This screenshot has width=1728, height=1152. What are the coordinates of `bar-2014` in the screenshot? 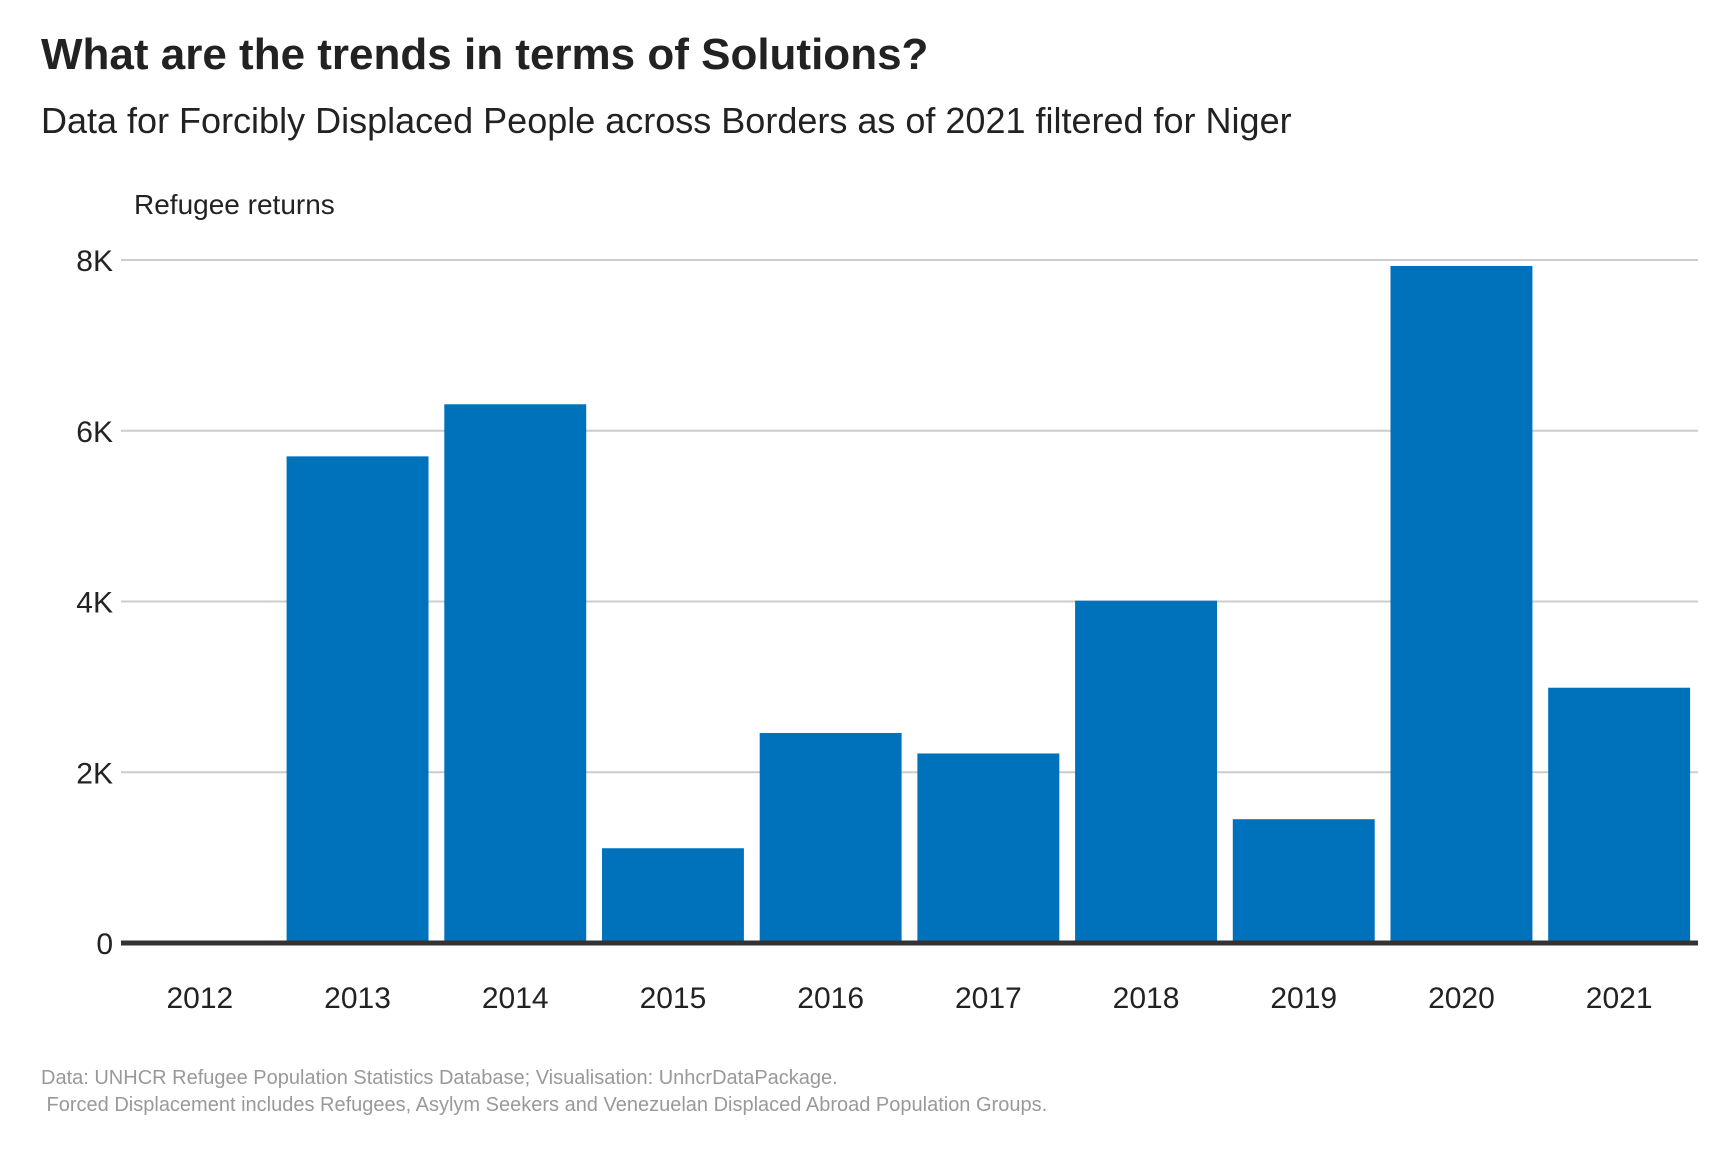 It's located at (515, 673).